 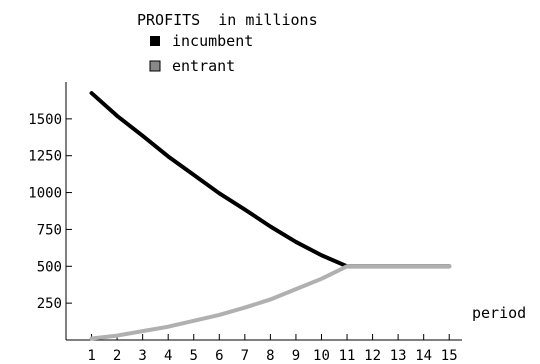 What do you see at coordinates (499, 313) in the screenshot?
I see `x-axis-label: period` at bounding box center [499, 313].